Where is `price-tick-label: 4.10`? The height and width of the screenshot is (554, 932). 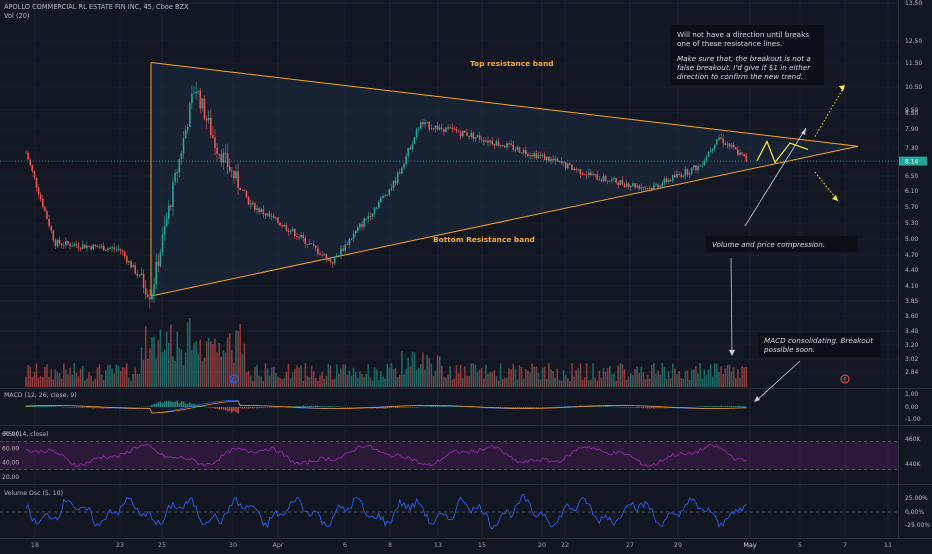 price-tick-label: 4.10 is located at coordinates (912, 286).